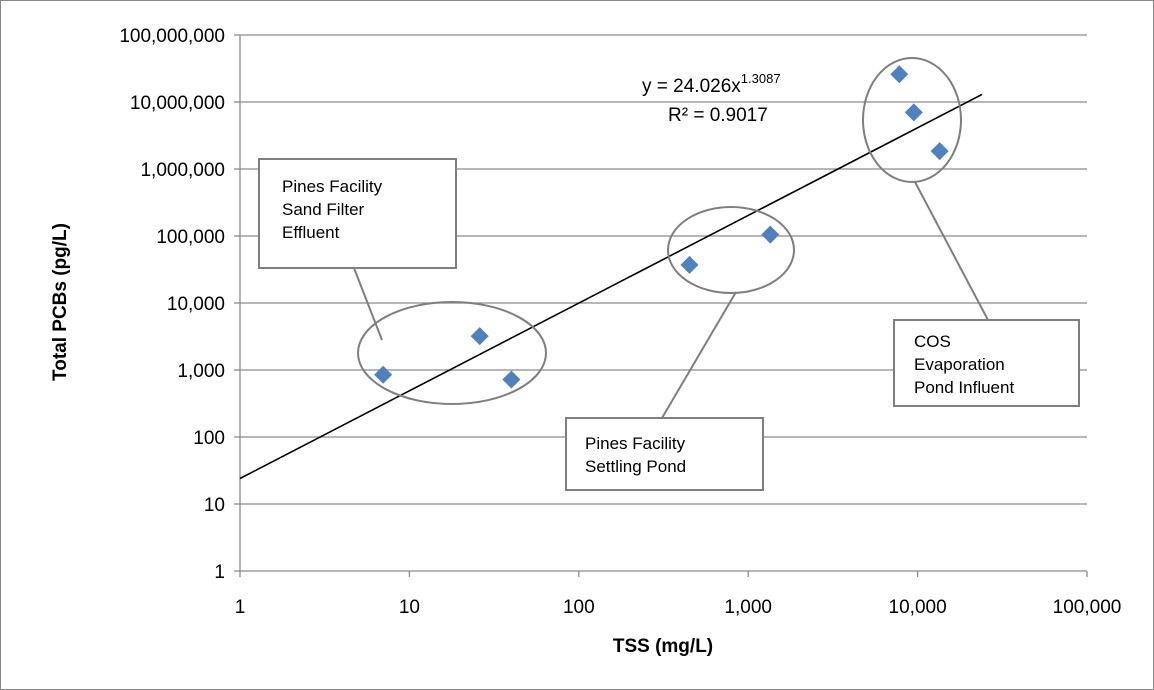 The height and width of the screenshot is (690, 1154). Describe the element at coordinates (452, 353) in the screenshot. I see `cluster-ellipse-sand-filter` at that location.